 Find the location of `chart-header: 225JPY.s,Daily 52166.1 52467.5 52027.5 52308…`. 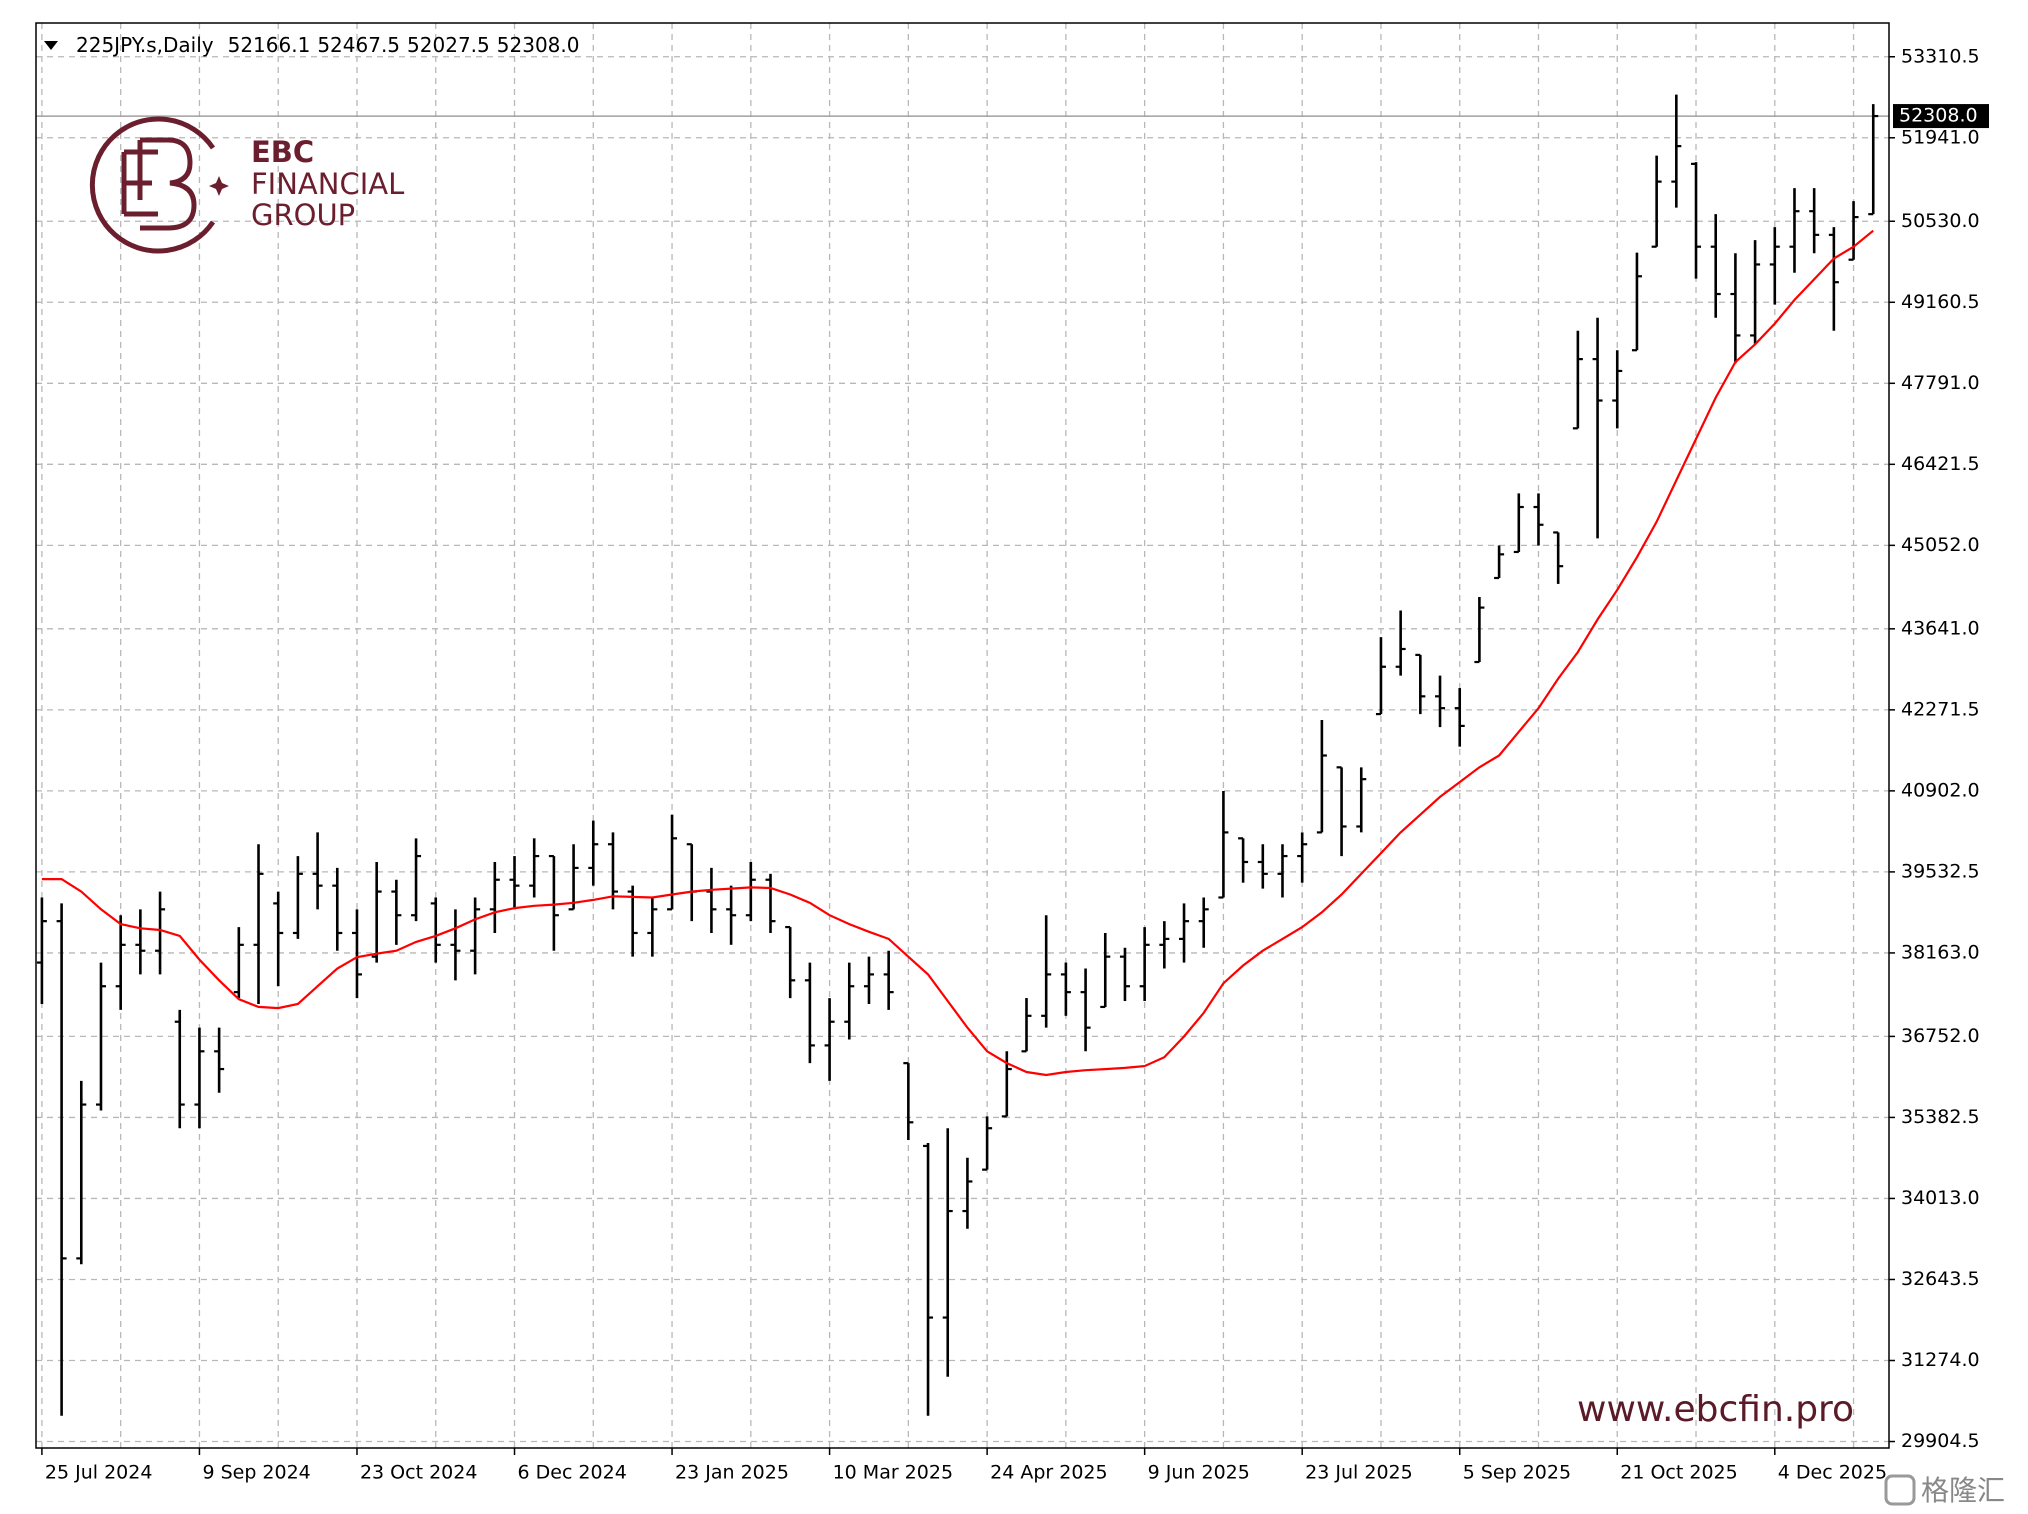

chart-header: 225JPY.s,Daily 52166.1 52467.5 52027.5 52308… is located at coordinates (327, 45).